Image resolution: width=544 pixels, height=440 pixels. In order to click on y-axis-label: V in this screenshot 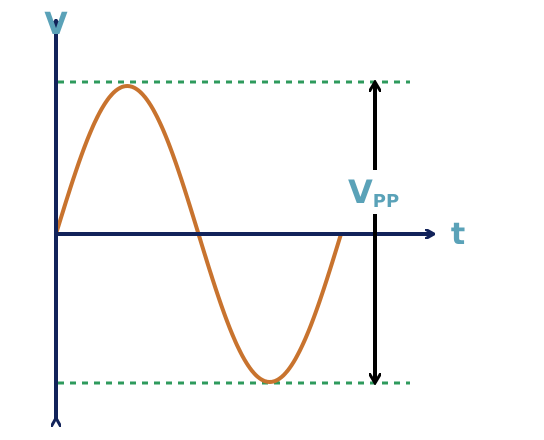, I will do `click(56, 24)`.